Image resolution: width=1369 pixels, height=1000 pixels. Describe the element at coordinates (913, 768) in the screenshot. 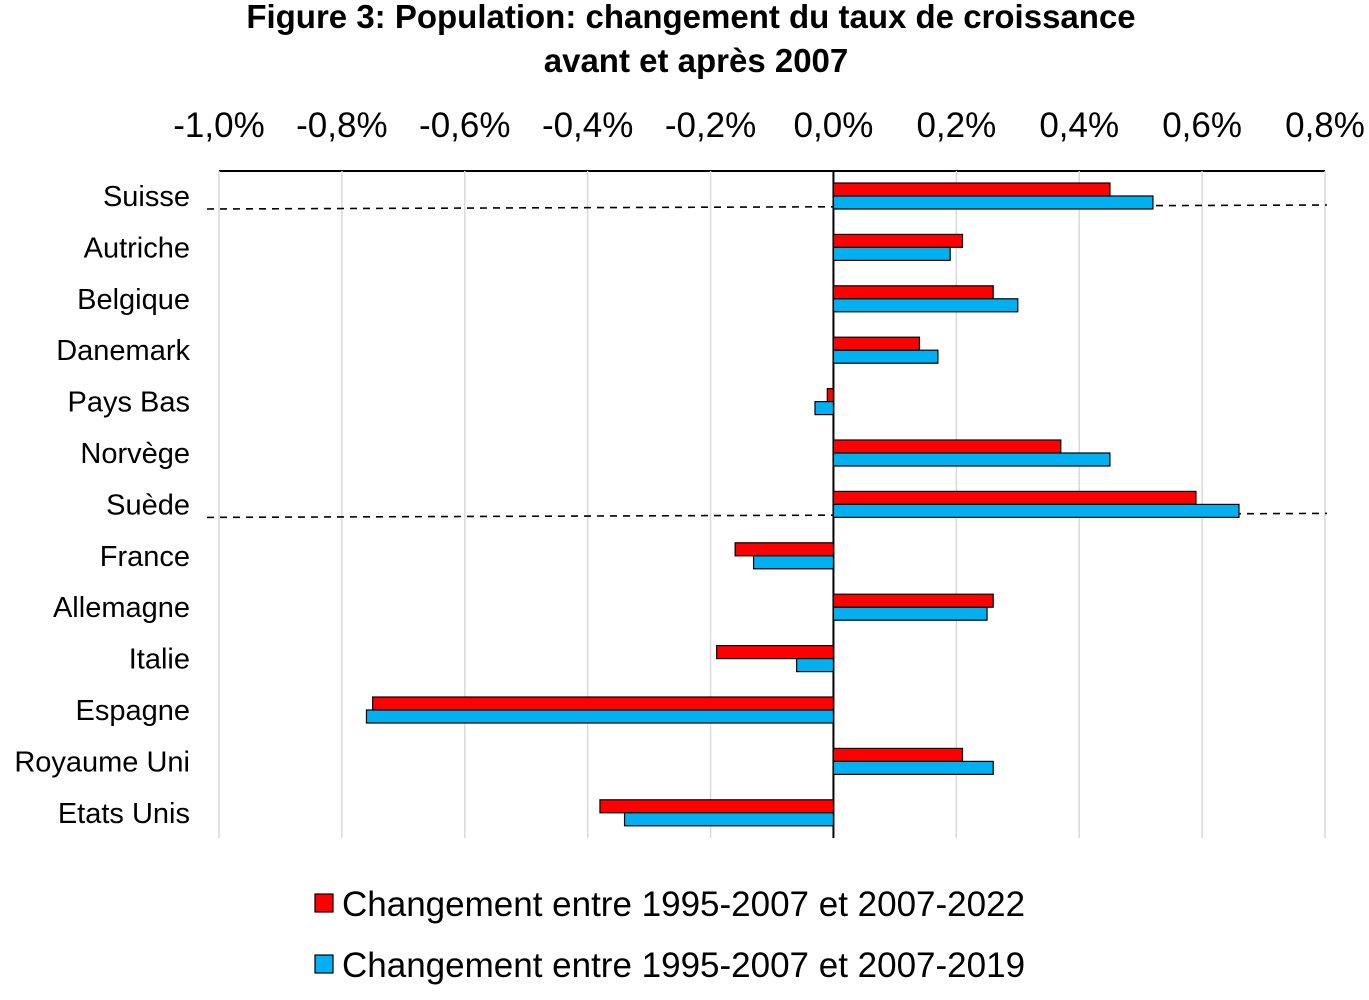

I see `bar-series2-royaume-uni` at that location.